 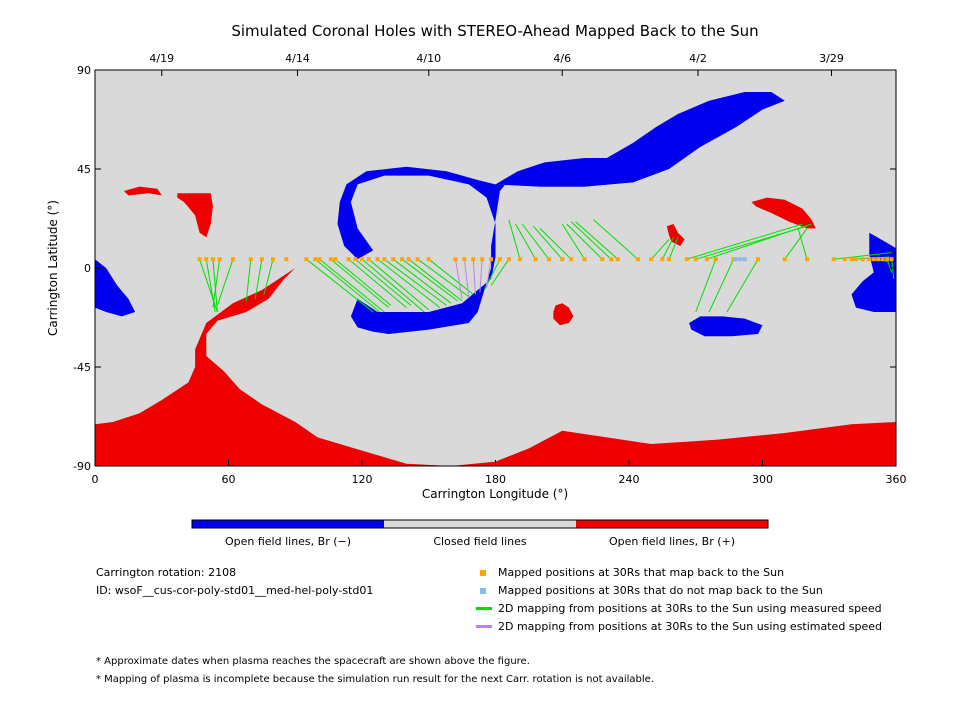 I want to click on y-axis-label: Carrington Latitude (°), so click(x=53, y=268).